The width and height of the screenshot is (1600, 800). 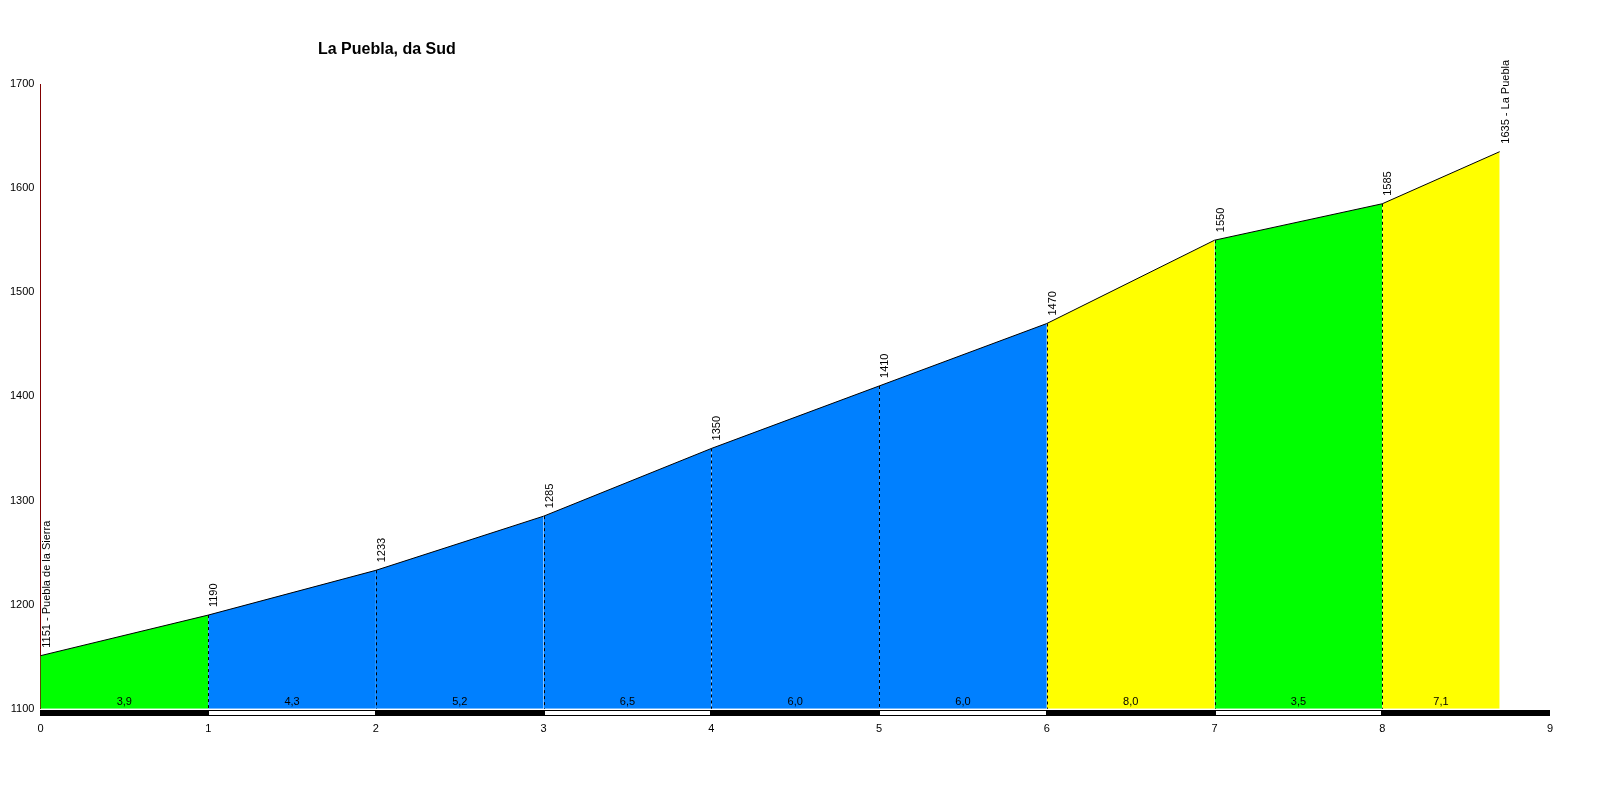 I want to click on x-tick-label: 9, so click(x=1550, y=728).